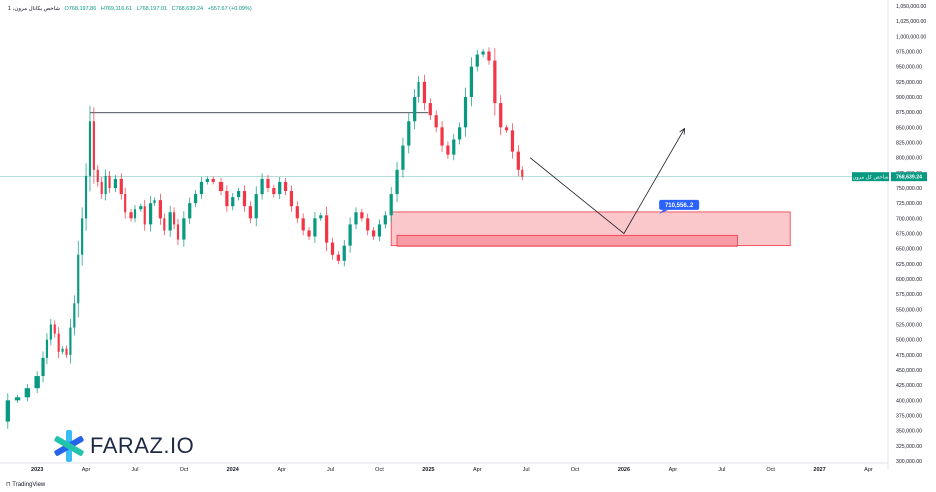 The image size is (936, 492). Describe the element at coordinates (909, 204) in the screenshot. I see `y-tick-label: 725,000.00` at that location.